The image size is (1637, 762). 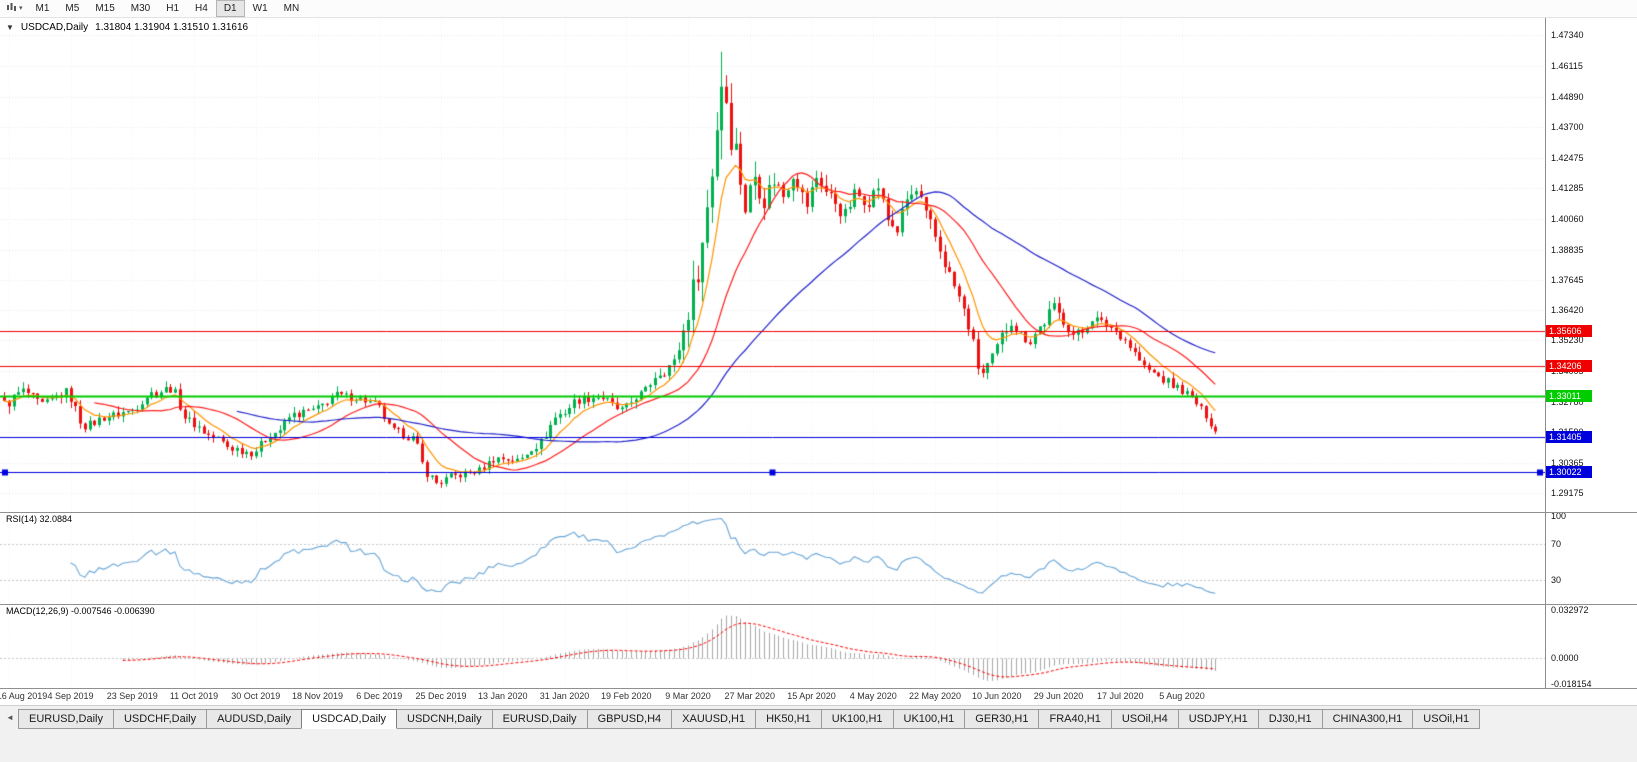 I want to click on price-axis-label: 1.47340, so click(x=1567, y=35).